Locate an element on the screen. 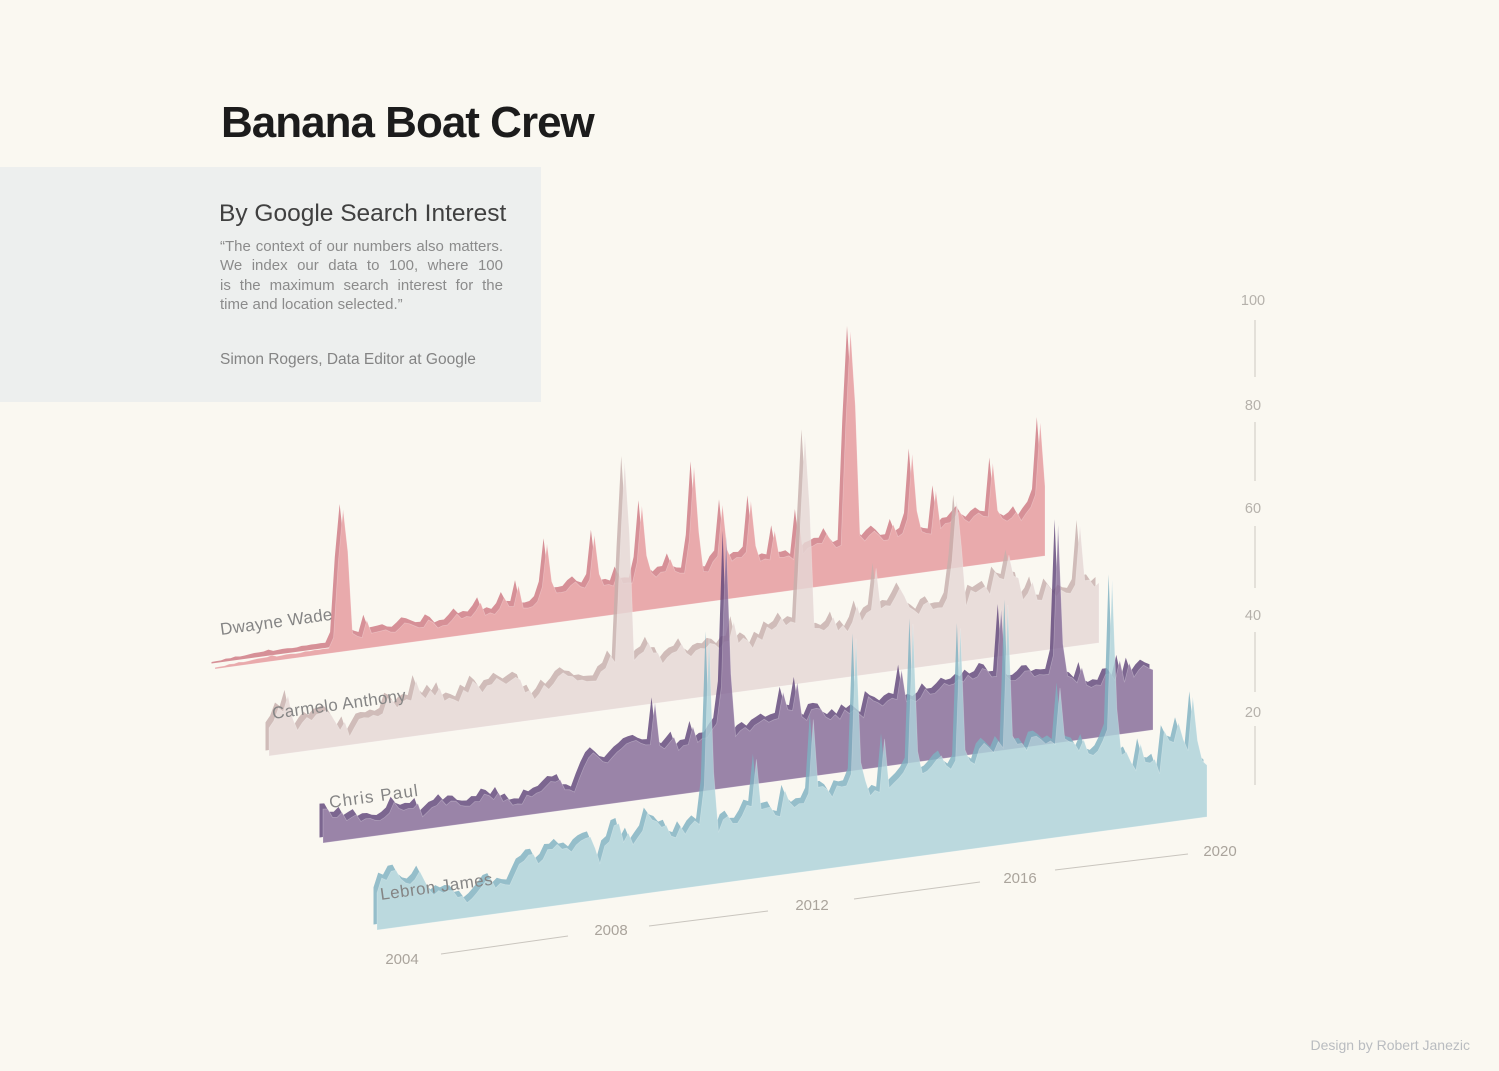 The image size is (1499, 1071). svg-text: 100 is located at coordinates (1253, 301).